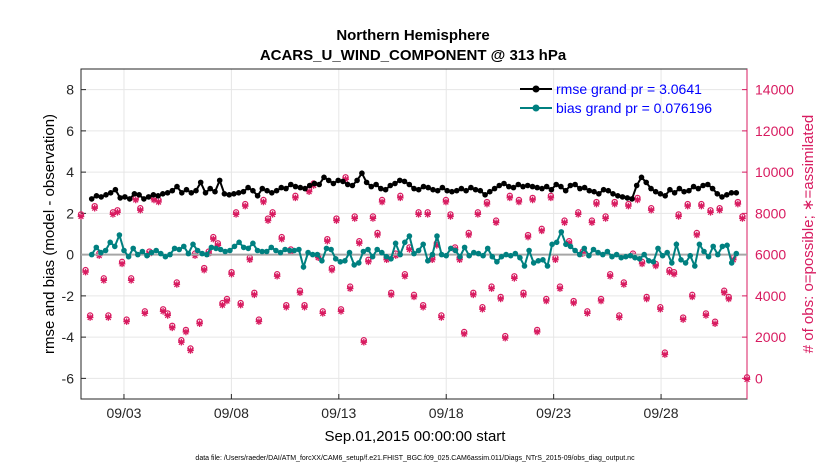  I want to click on y-tick-label-right: 6000, so click(770, 255).